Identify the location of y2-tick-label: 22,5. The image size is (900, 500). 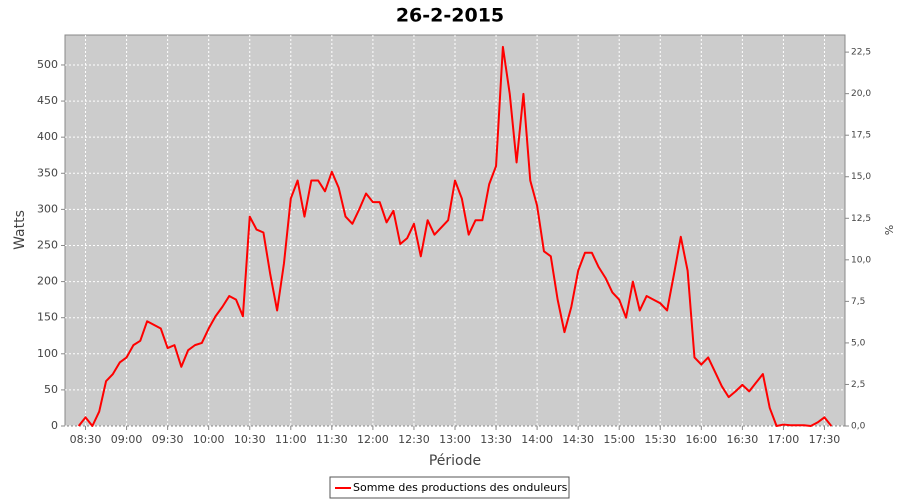
(861, 53).